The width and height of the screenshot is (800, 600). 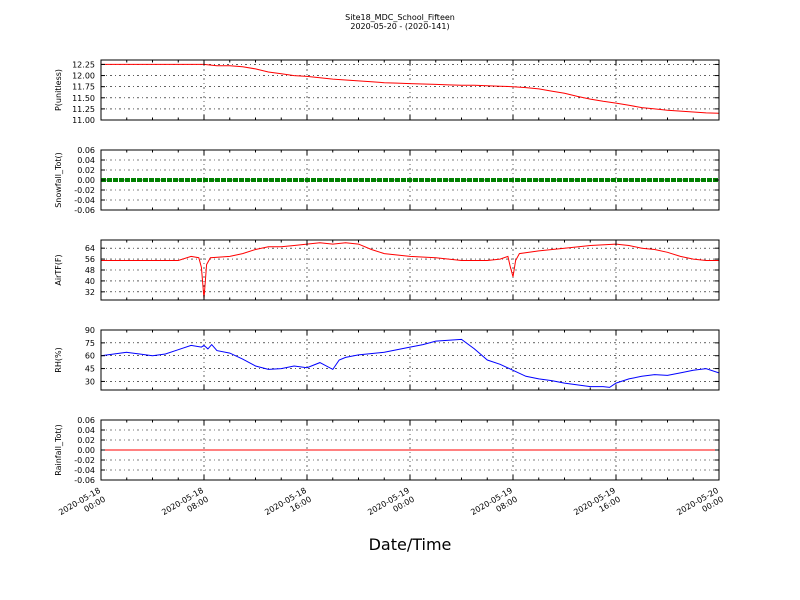 What do you see at coordinates (90, 381) in the screenshot?
I see `y-tick-label: 30` at bounding box center [90, 381].